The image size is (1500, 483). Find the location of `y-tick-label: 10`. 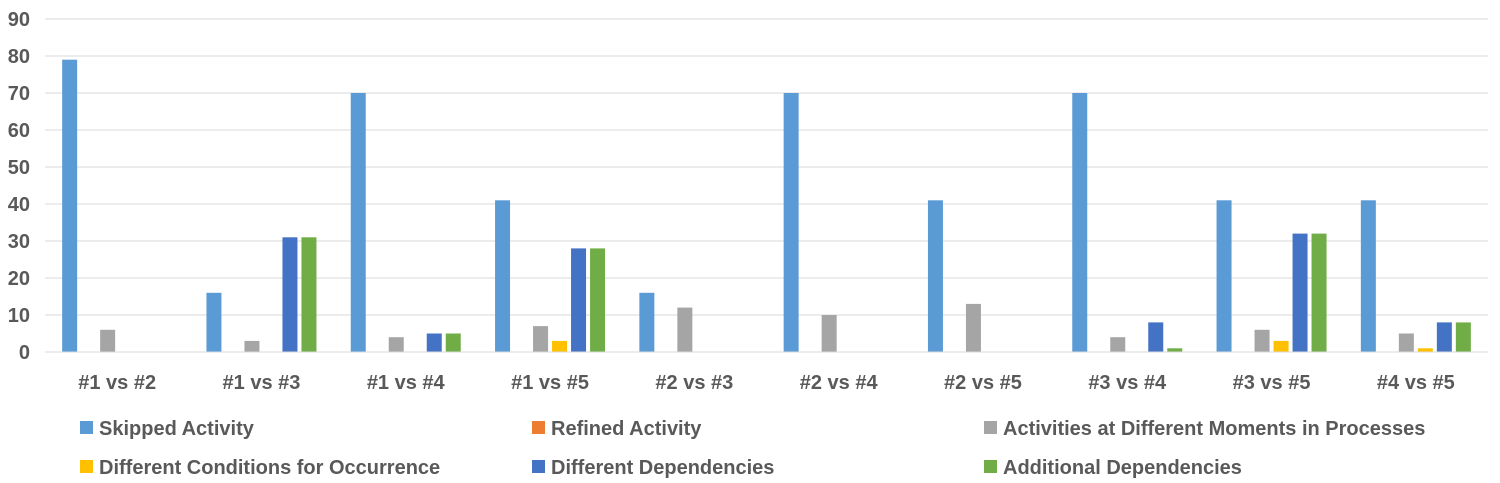

y-tick-label: 10 is located at coordinates (19, 316).